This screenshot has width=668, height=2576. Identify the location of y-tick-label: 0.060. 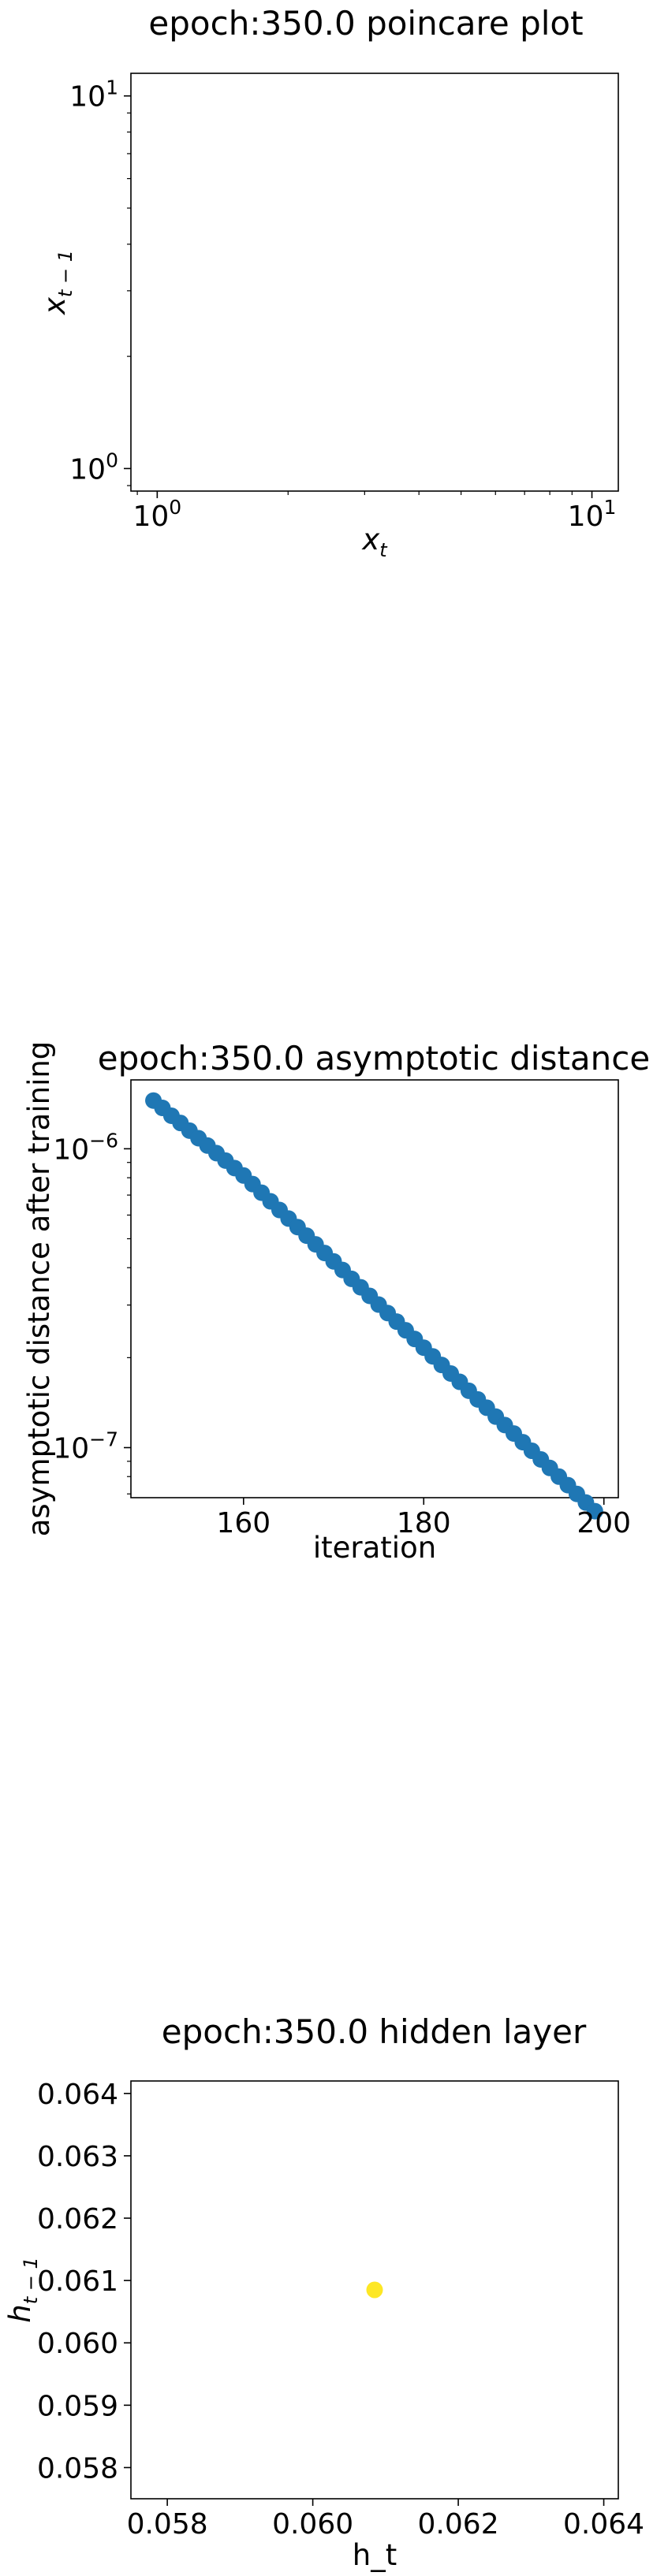
(77, 2344).